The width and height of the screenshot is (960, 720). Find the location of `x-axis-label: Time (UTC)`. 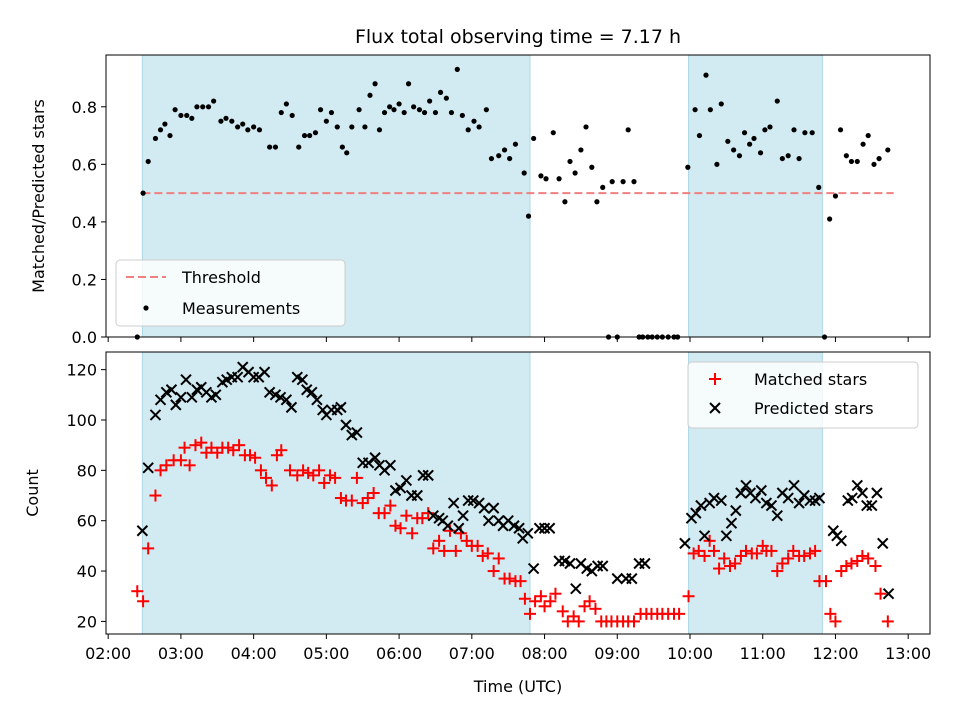

x-axis-label: Time (UTC) is located at coordinates (517, 686).